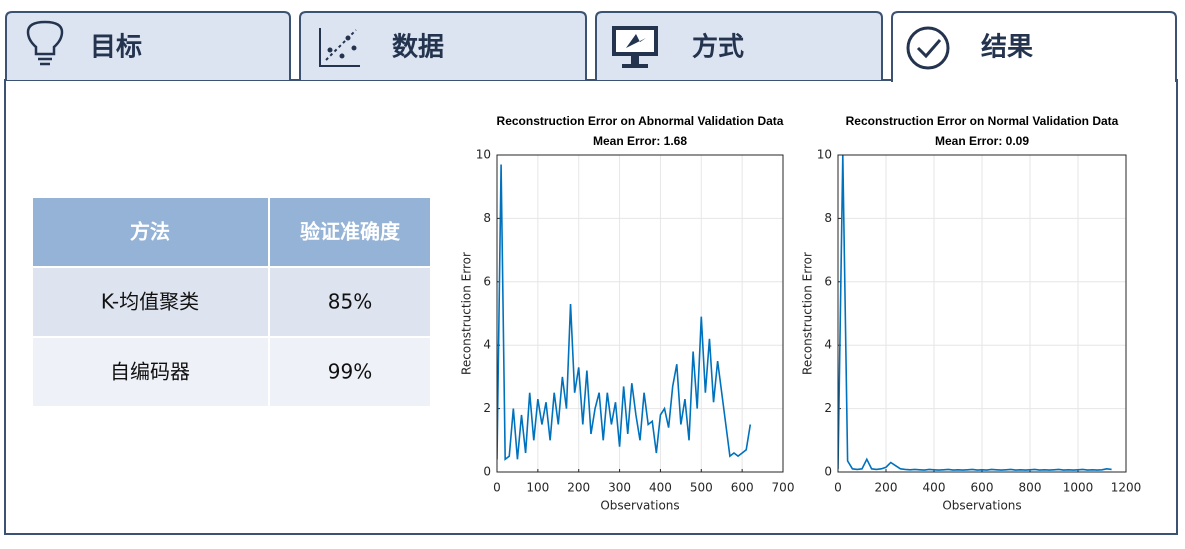 This screenshot has width=1185, height=549. Describe the element at coordinates (1034, 46) in the screenshot. I see `tab-active` at that location.